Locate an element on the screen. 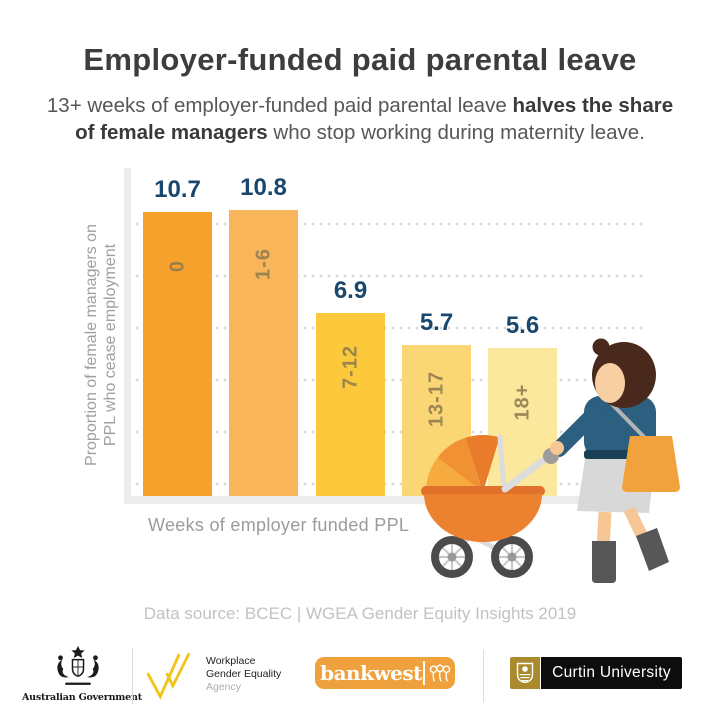  bar-1-6: 1-6 is located at coordinates (263, 353).